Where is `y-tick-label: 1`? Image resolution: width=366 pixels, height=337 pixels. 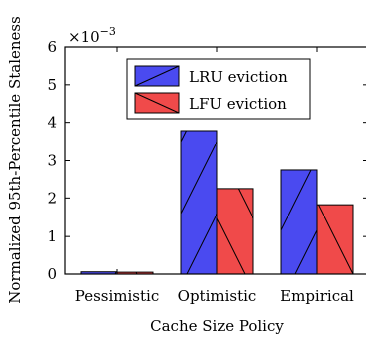
y-tick-label: 1 is located at coordinates (52, 236).